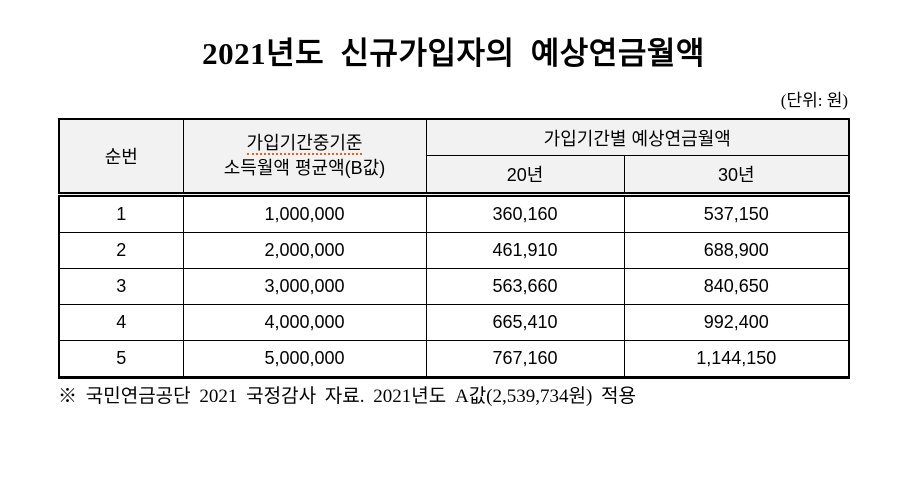  Describe the element at coordinates (525, 286) in the screenshot. I see `cell-pension-20y: 563,660` at that location.